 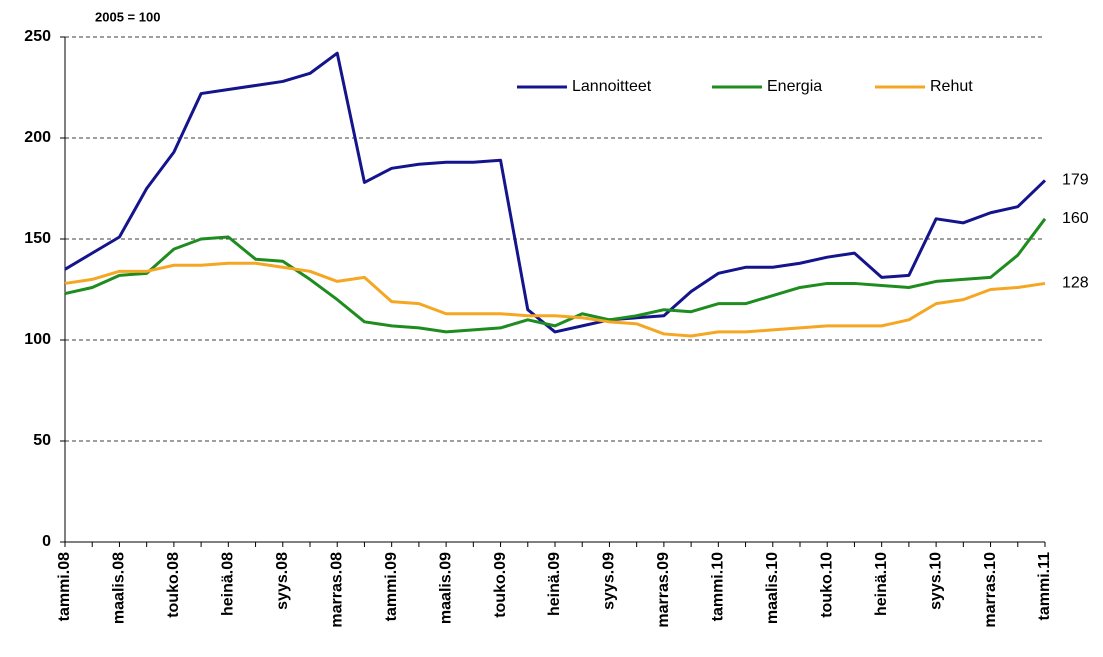 I want to click on legend-label: Lannoitteet, so click(x=612, y=86).